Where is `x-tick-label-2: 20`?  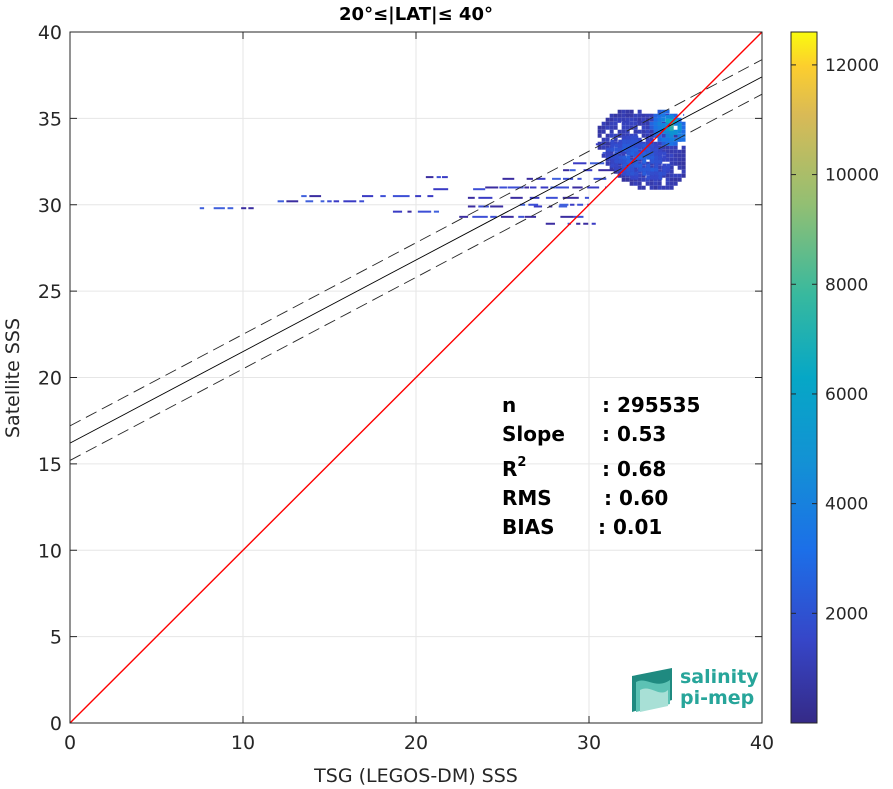 x-tick-label-2: 20 is located at coordinates (416, 743).